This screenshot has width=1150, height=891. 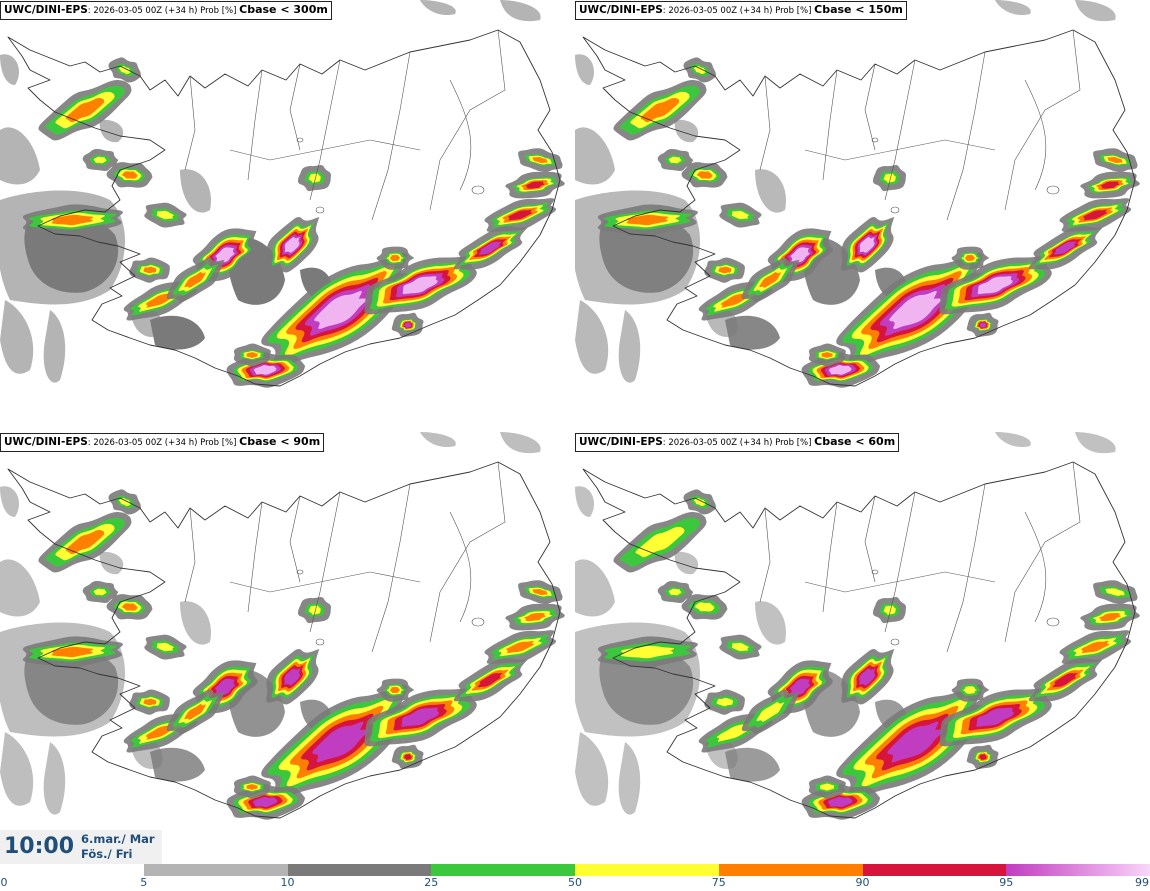 What do you see at coordinates (107, 854) in the screenshot?
I see `valid-weekday: Fös./ Fri` at bounding box center [107, 854].